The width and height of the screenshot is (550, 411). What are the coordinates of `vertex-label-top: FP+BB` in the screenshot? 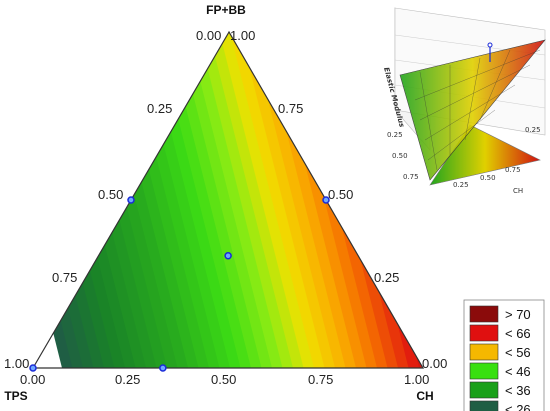 It's located at (226, 10).